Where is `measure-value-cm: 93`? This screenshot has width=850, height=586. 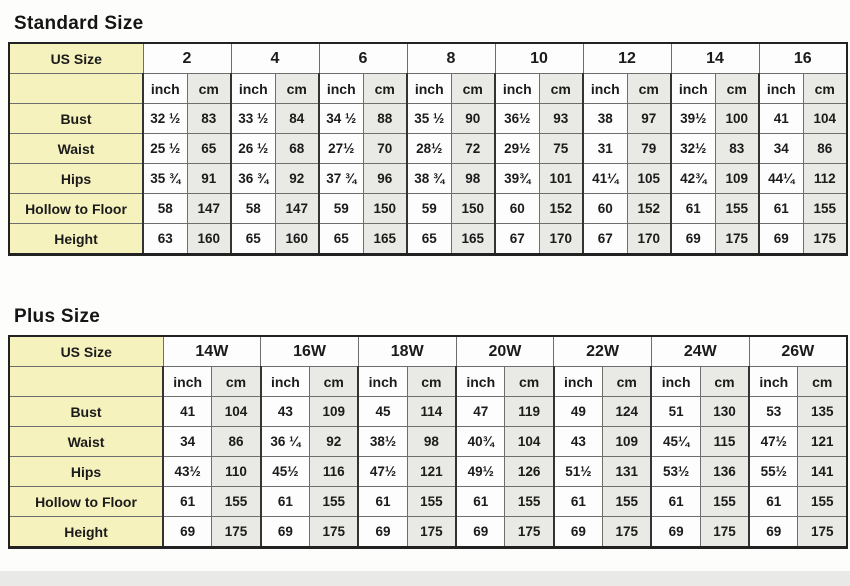 measure-value-cm: 93 is located at coordinates (561, 118).